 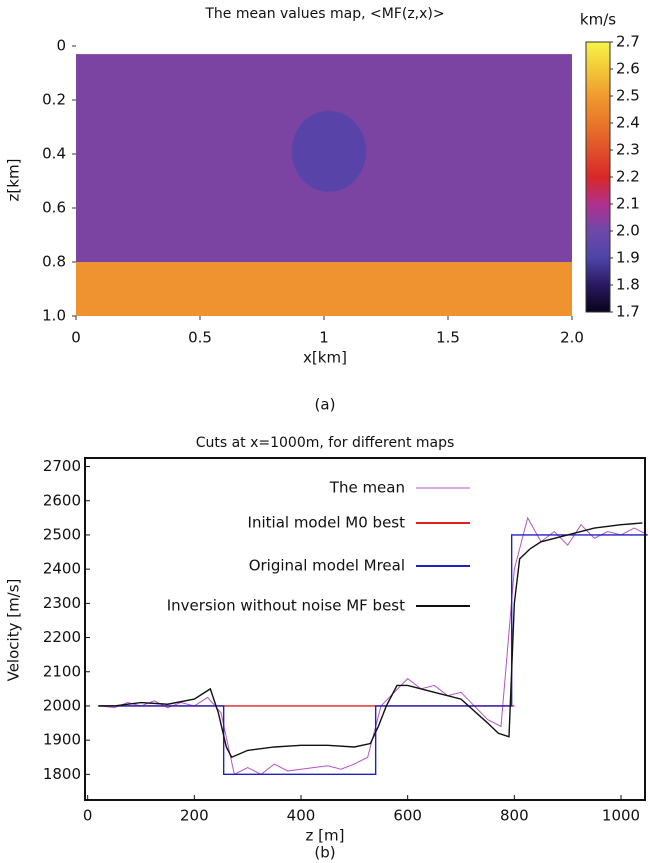 What do you see at coordinates (327, 566) in the screenshot?
I see `legend-label: Original model Mreal` at bounding box center [327, 566].